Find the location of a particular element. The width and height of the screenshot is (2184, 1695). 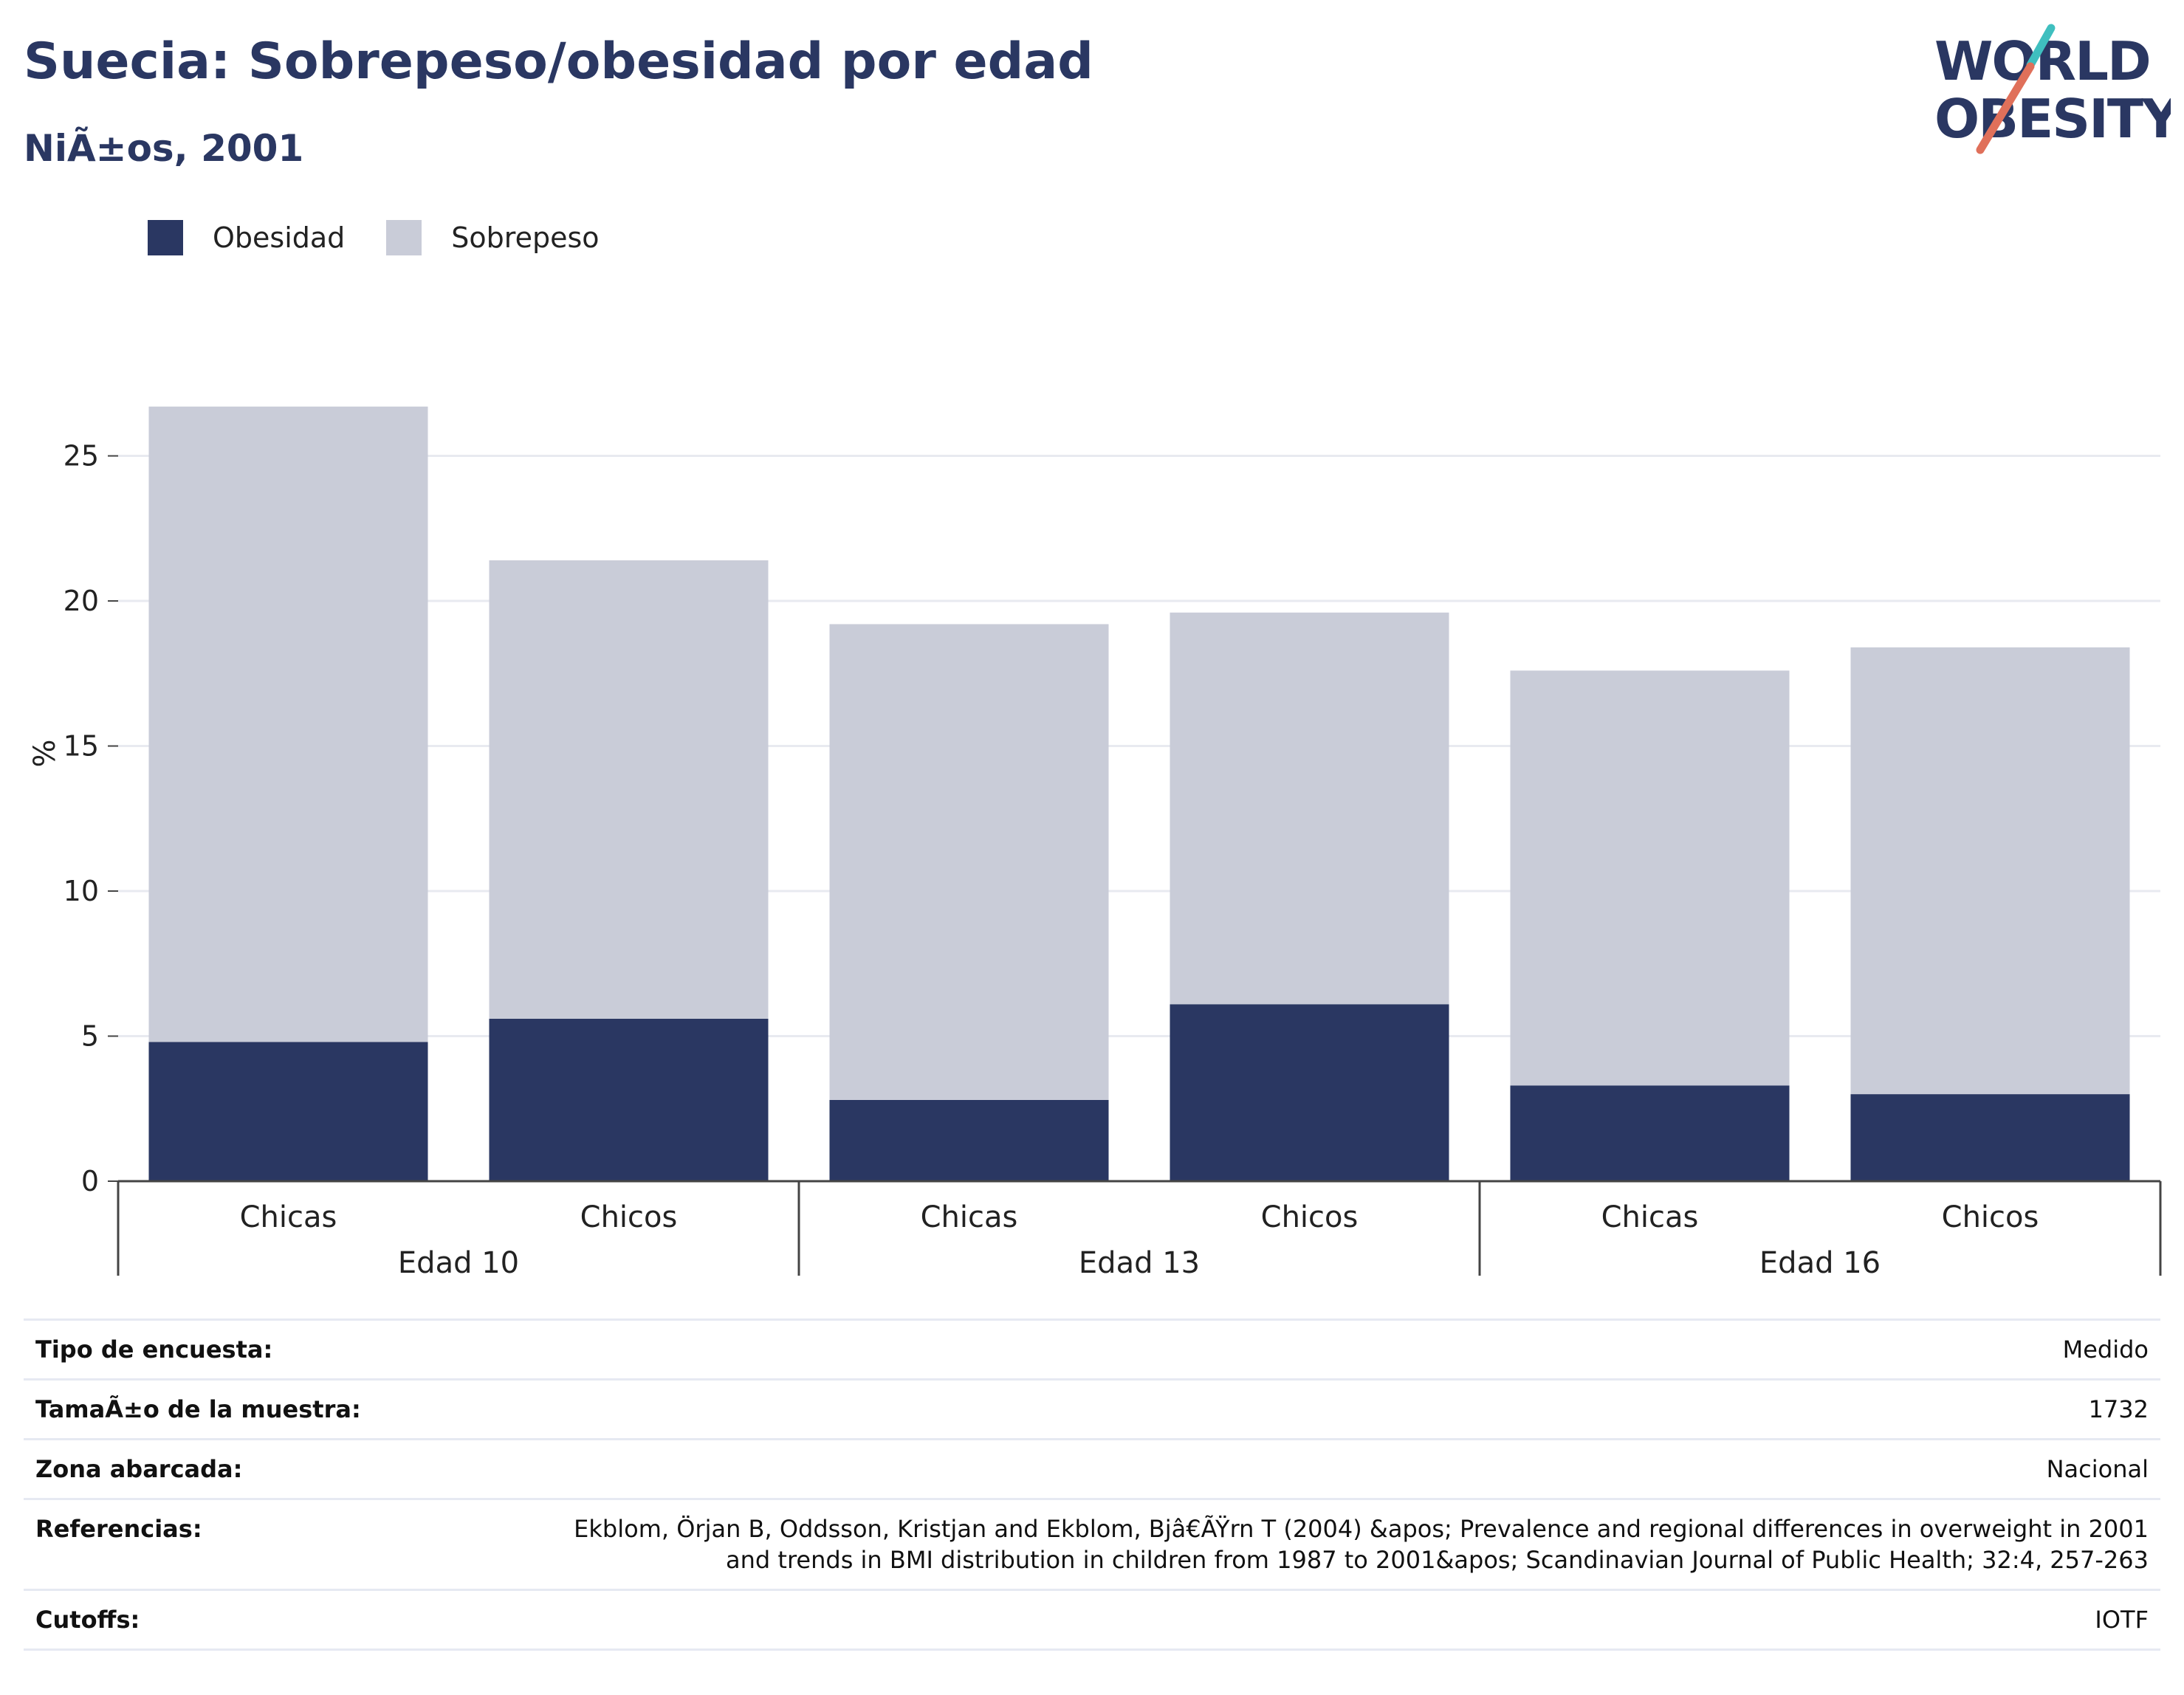

meta-row-sample-size: TamaÃ±o de la muestra: 1732 is located at coordinates (1092, 1408).